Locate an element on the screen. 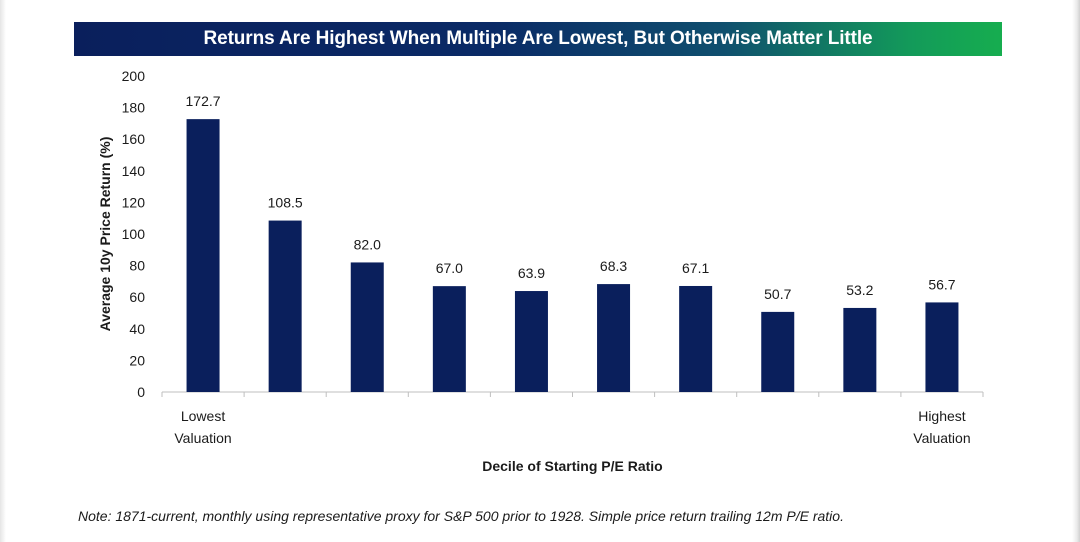 This screenshot has width=1080, height=542. data-label: 82.0 is located at coordinates (367, 244).